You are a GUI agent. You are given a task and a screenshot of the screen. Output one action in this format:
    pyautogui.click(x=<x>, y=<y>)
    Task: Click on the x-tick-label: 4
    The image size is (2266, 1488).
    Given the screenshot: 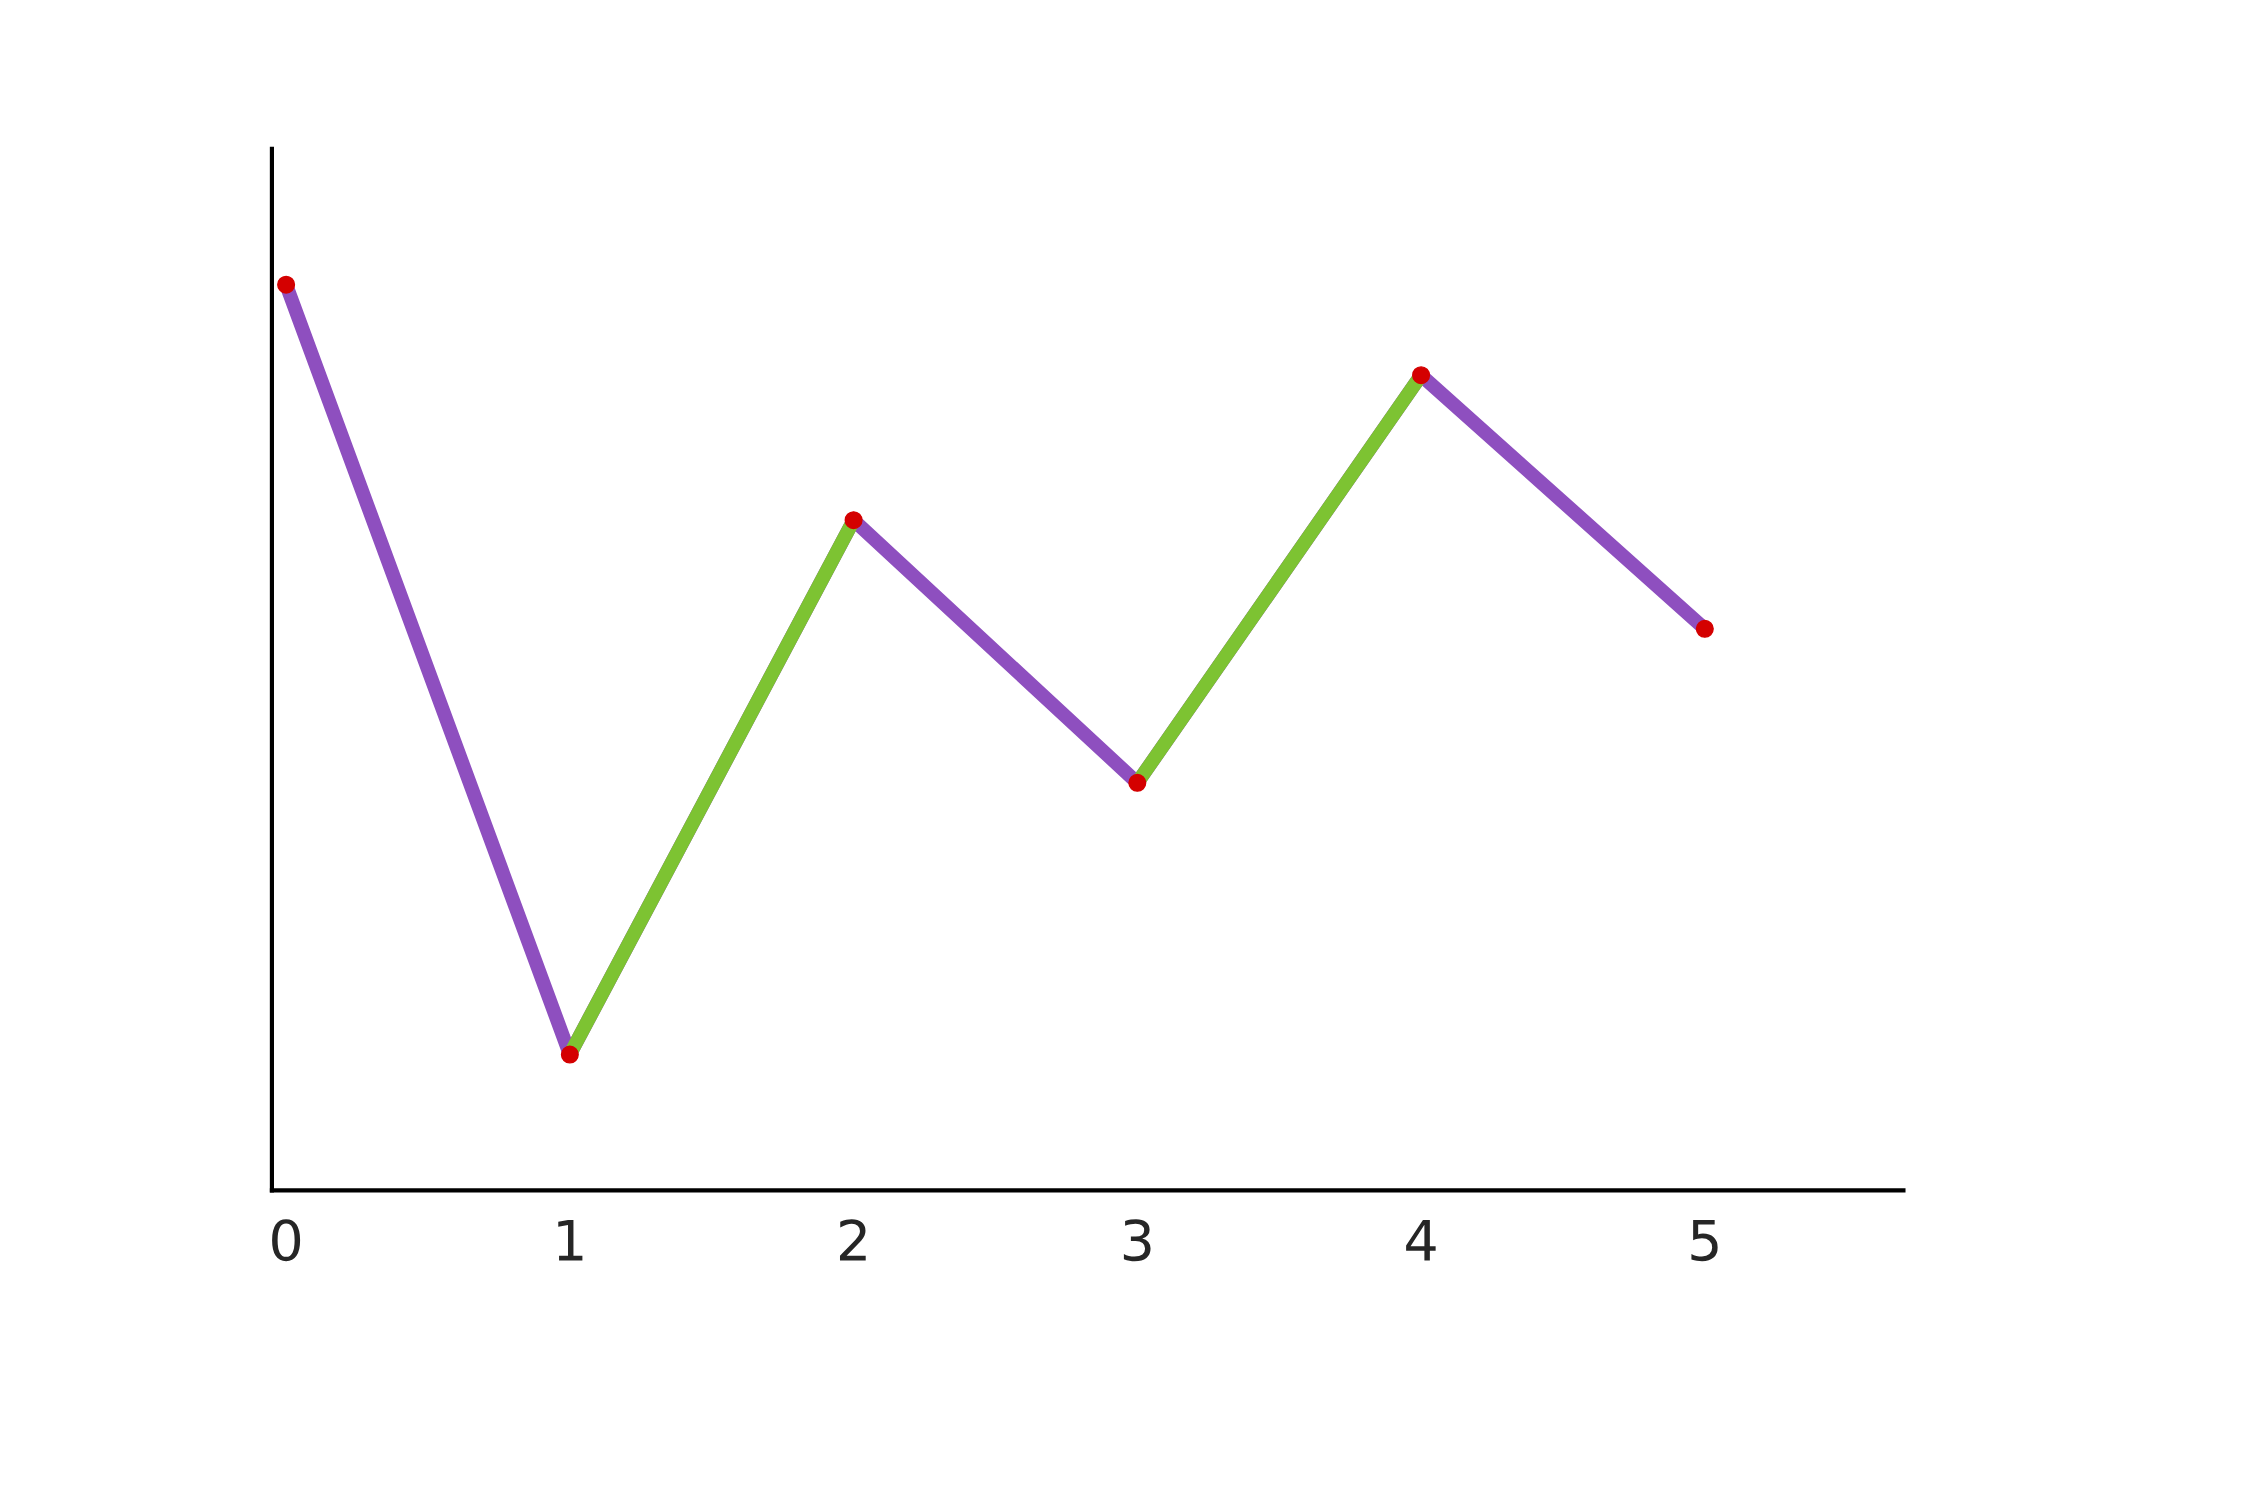 What is the action you would take?
    pyautogui.click(x=1421, y=1240)
    